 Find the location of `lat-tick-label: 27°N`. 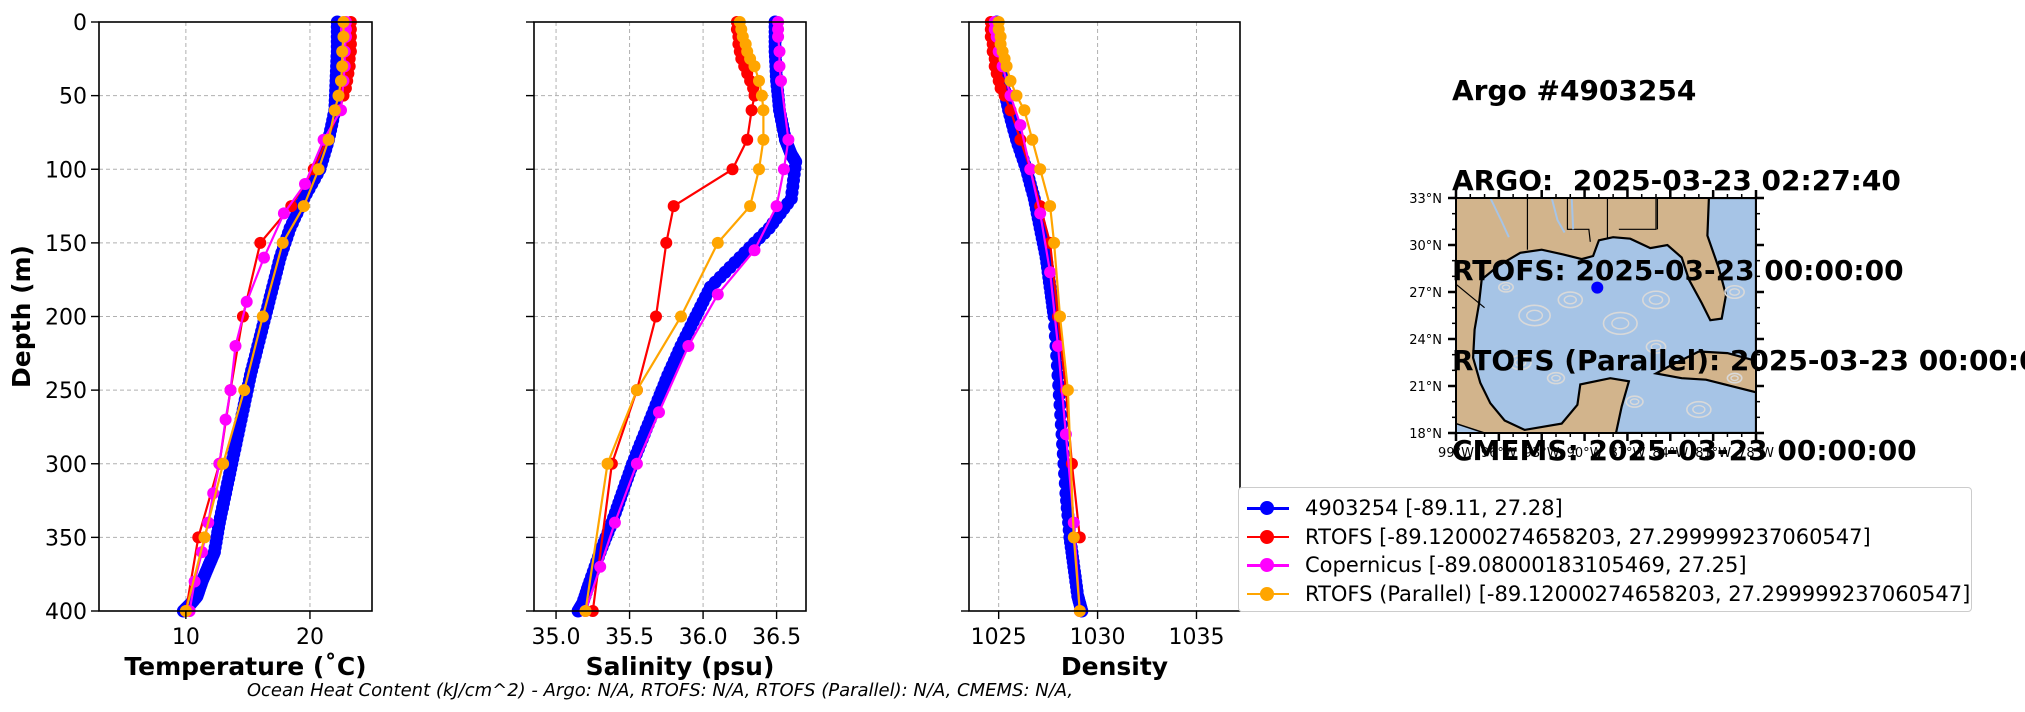

lat-tick-label: 27°N is located at coordinates (1425, 293).